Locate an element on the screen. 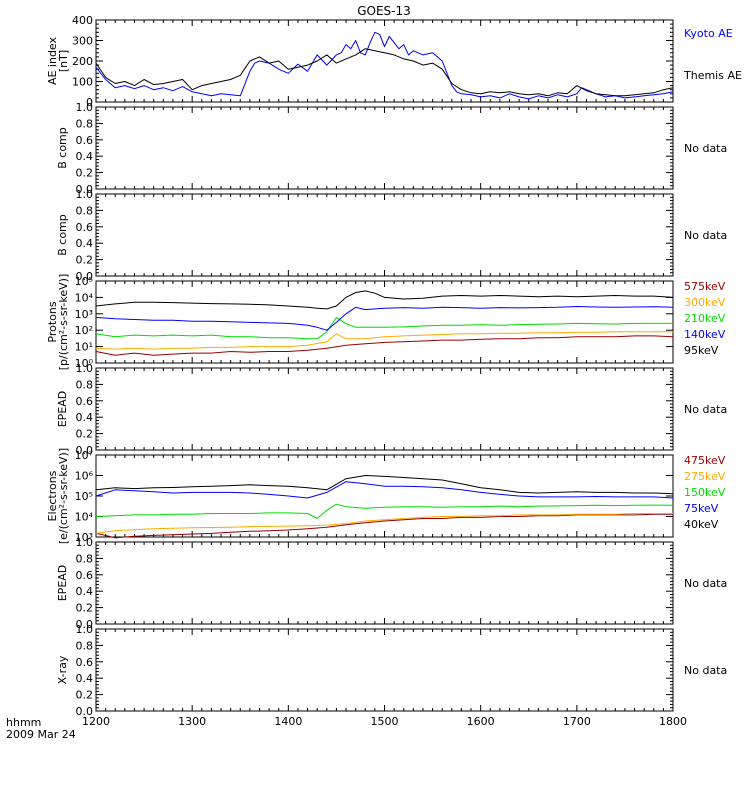 The width and height of the screenshot is (750, 800). y-axis-label: [e/(cm²-s-sr-keV)] is located at coordinates (63, 496).